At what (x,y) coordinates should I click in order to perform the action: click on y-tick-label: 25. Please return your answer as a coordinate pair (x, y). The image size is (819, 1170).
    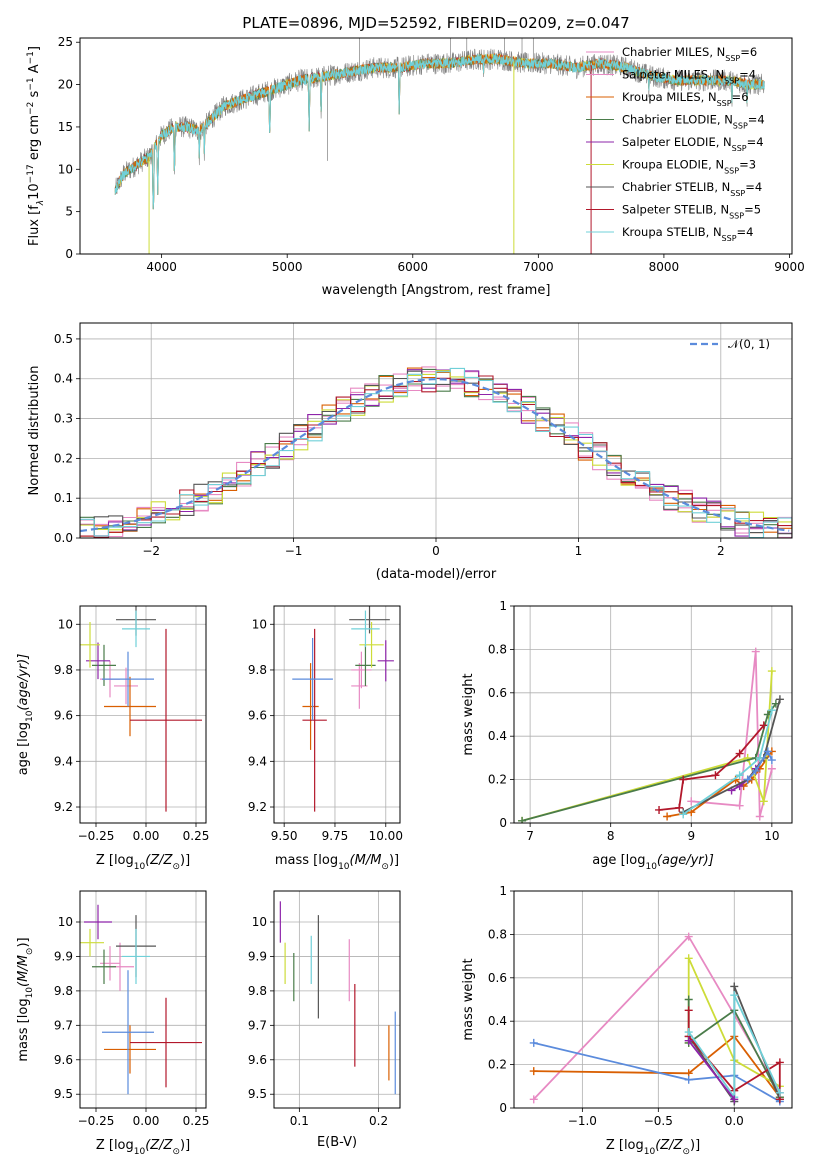
    Looking at the image, I should click on (65, 42).